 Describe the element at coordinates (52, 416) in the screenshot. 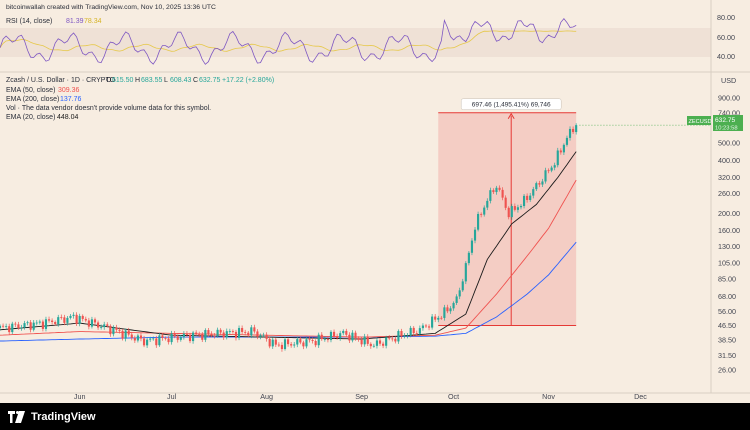

I see `tradingview-logo: TradingView` at that location.